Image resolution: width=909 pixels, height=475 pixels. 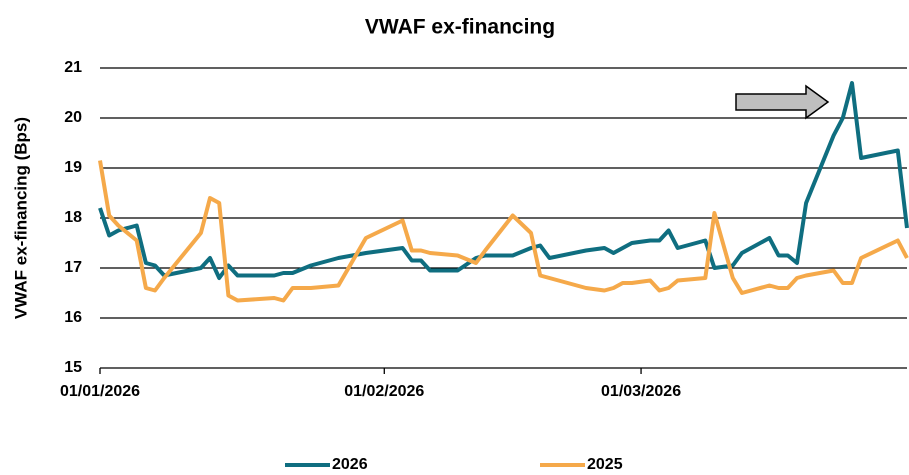 What do you see at coordinates (384, 391) in the screenshot?
I see `x-tick-label: 01/02/2026` at bounding box center [384, 391].